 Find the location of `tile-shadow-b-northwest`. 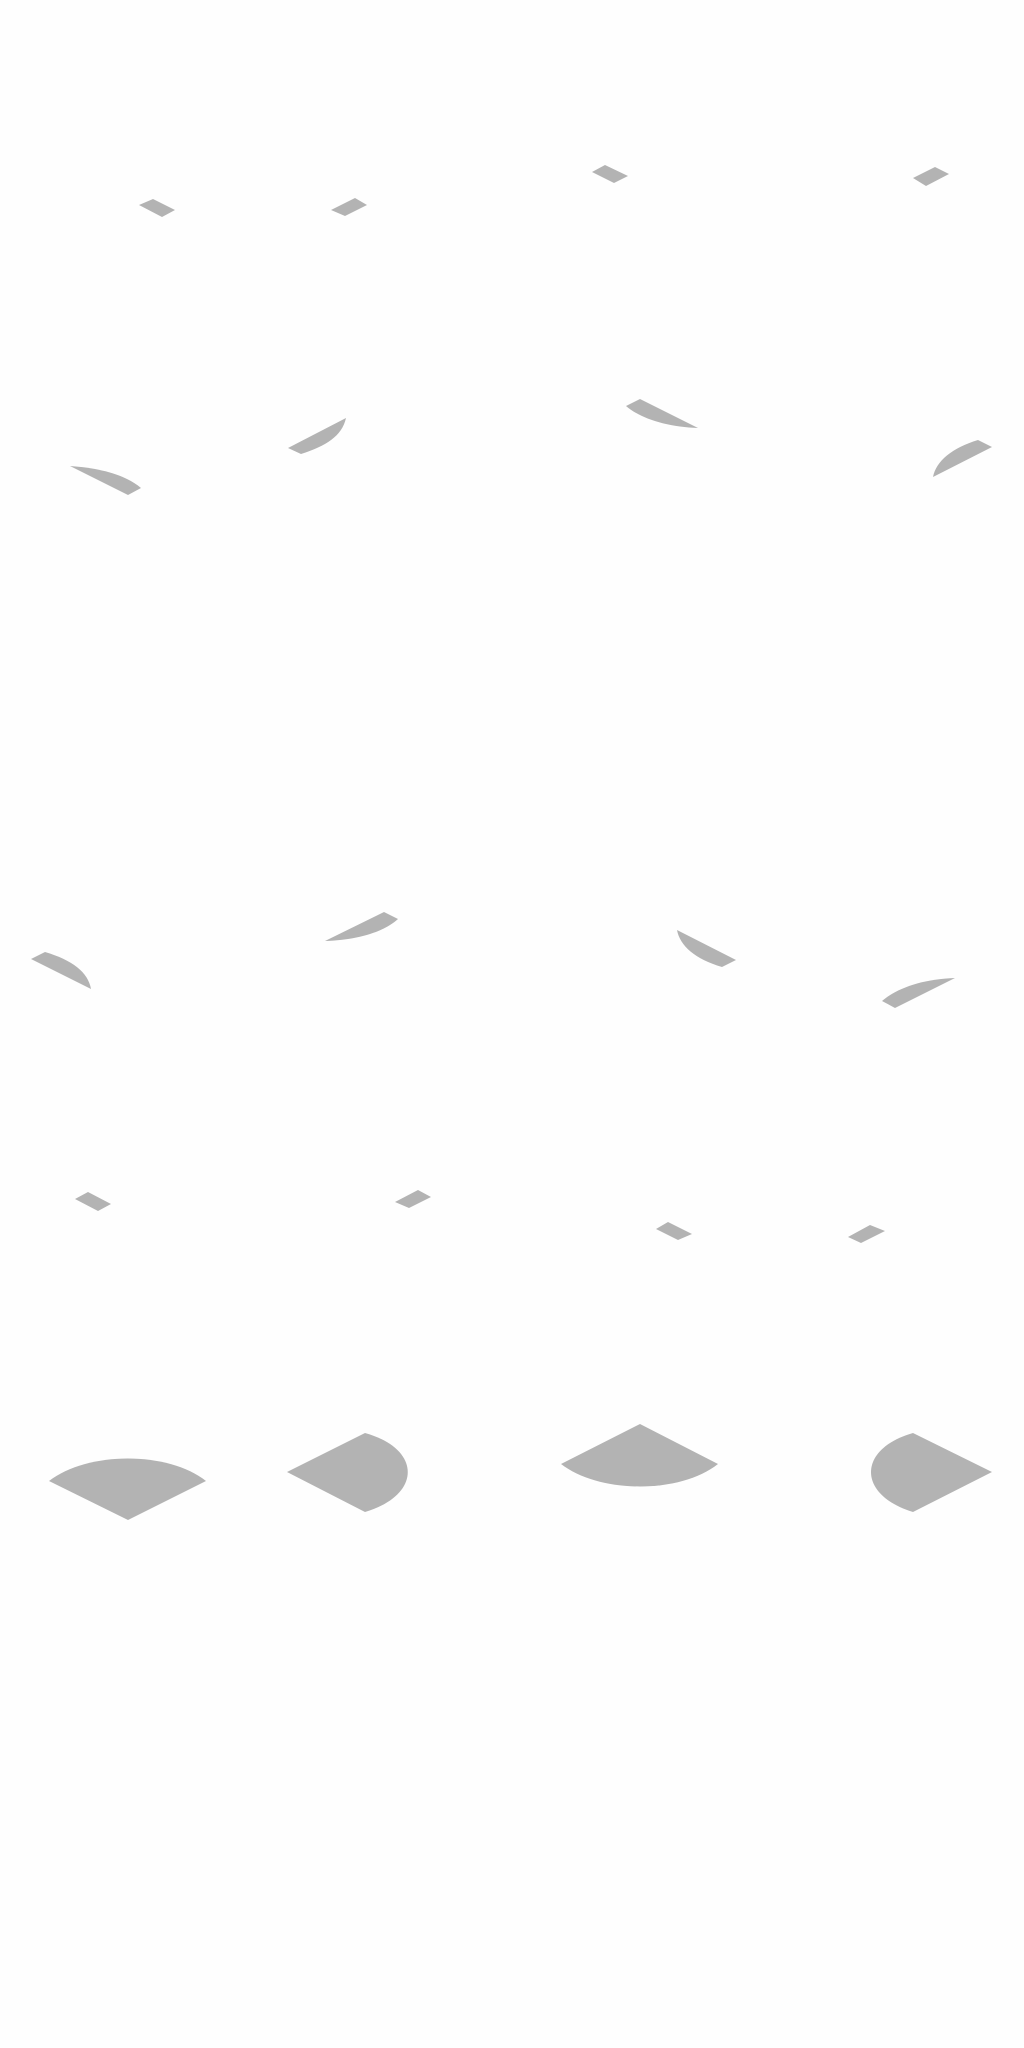

tile-shadow-b-northwest is located at coordinates (674, 1231).